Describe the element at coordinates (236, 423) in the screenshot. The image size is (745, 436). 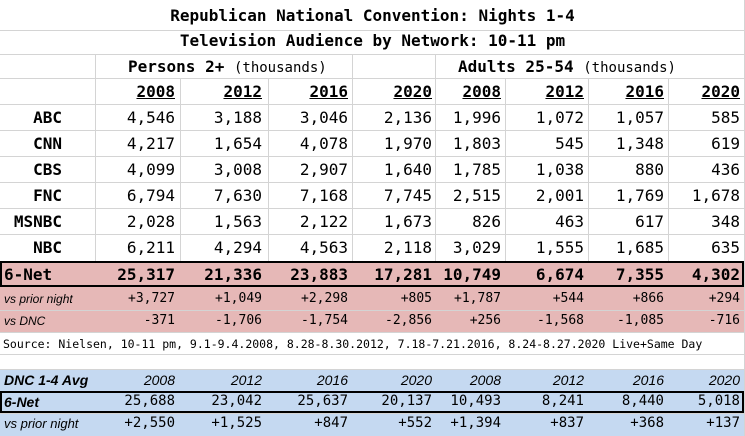
I see `dnc-prior-cell: +1,525` at that location.